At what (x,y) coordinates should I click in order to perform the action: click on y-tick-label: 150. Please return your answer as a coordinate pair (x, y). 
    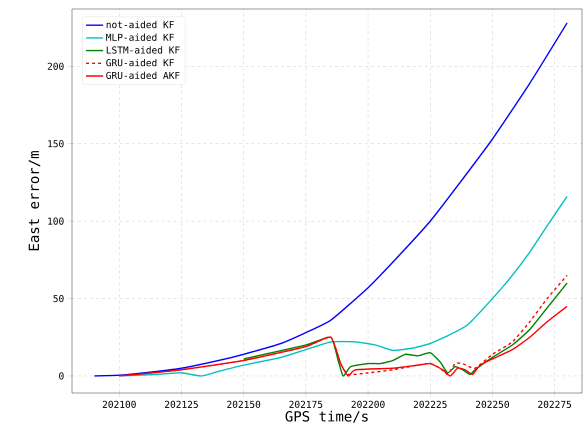
    Looking at the image, I should click on (56, 144).